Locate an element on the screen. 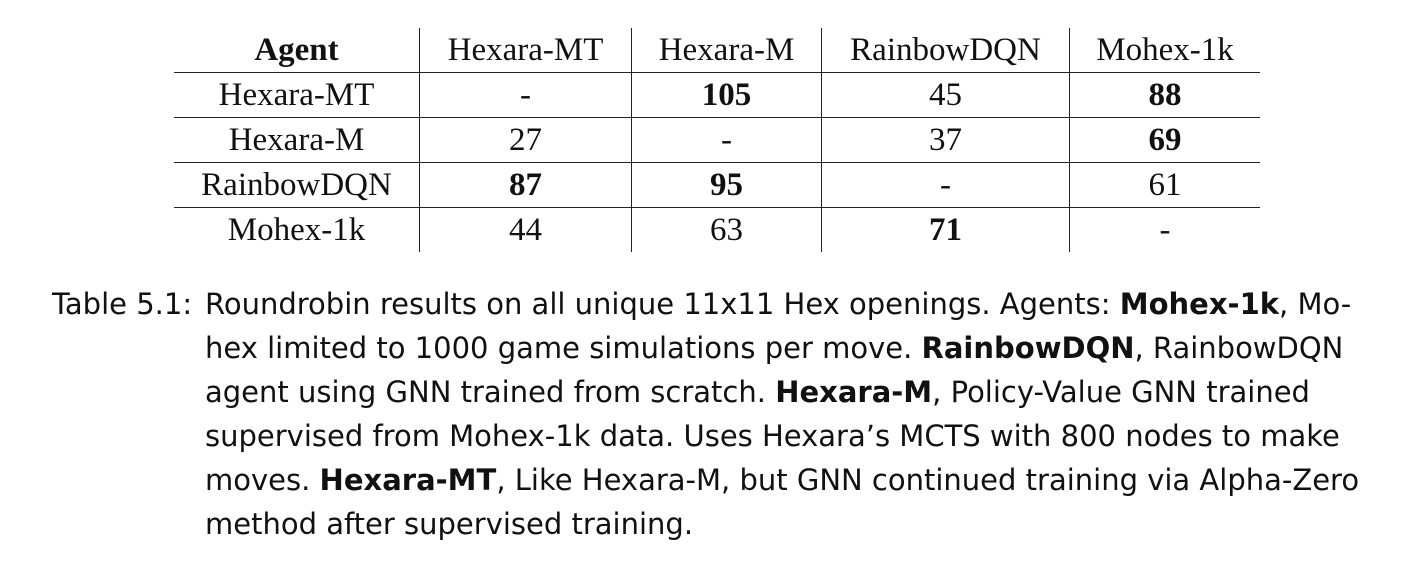  table-cell: 27 is located at coordinates (525, 140).